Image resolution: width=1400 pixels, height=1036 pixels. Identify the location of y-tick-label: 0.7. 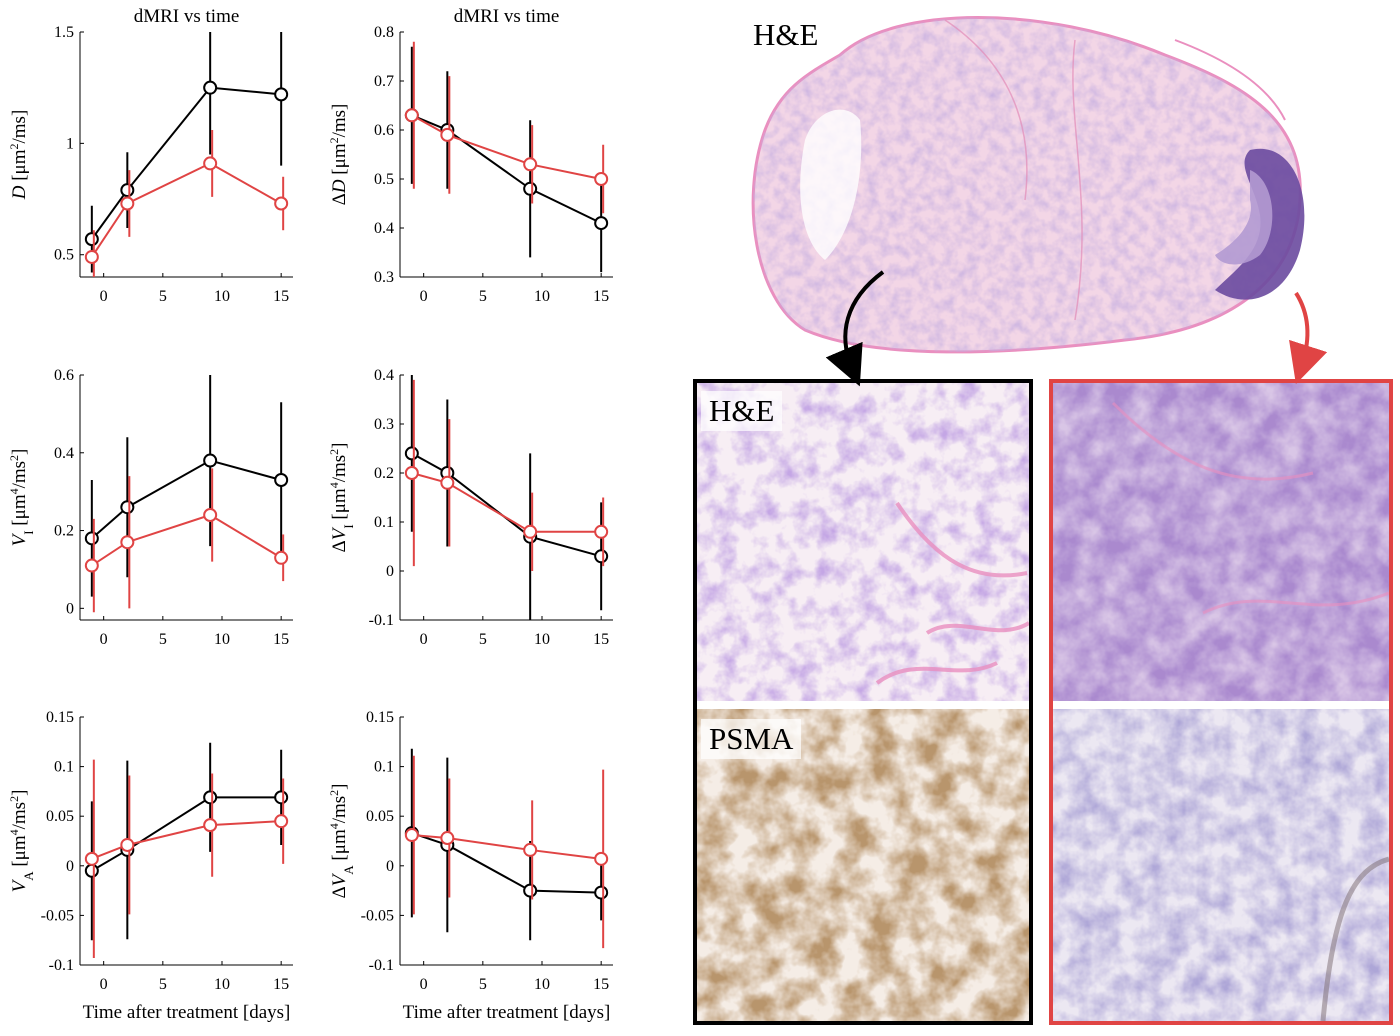
(384, 81).